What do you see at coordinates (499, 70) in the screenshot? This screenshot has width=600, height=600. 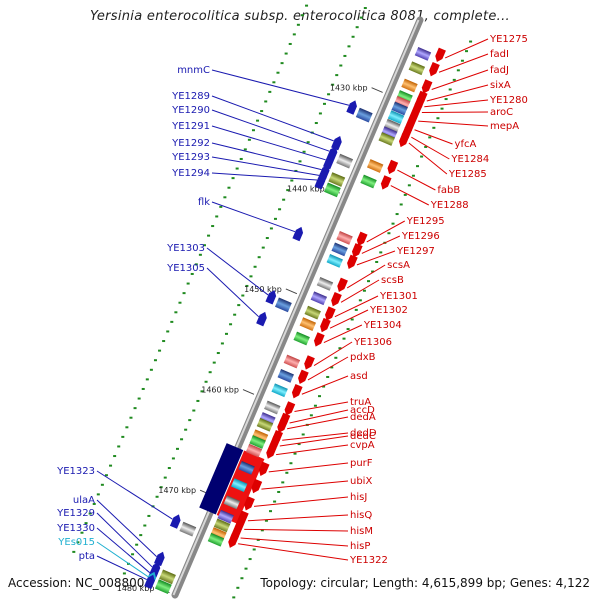 I see `gene-label-fadj: fadJ` at bounding box center [499, 70].